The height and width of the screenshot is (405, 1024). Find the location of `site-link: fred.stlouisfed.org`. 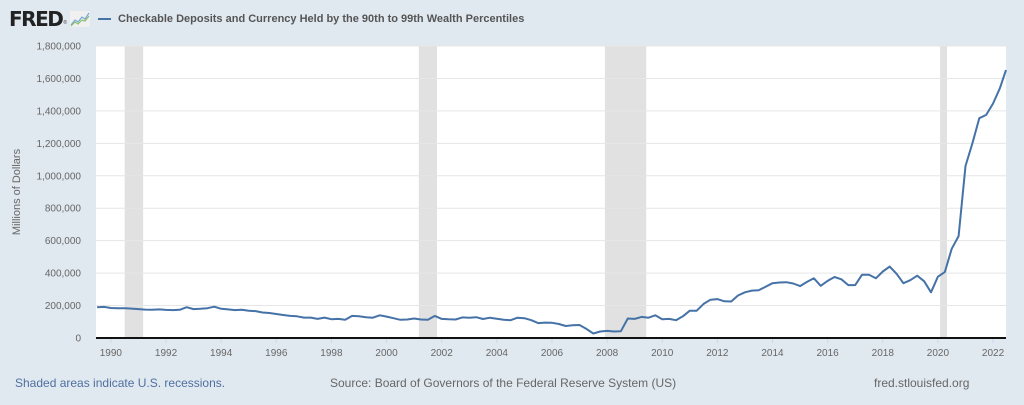

site-link: fred.stlouisfed.org is located at coordinates (922, 383).